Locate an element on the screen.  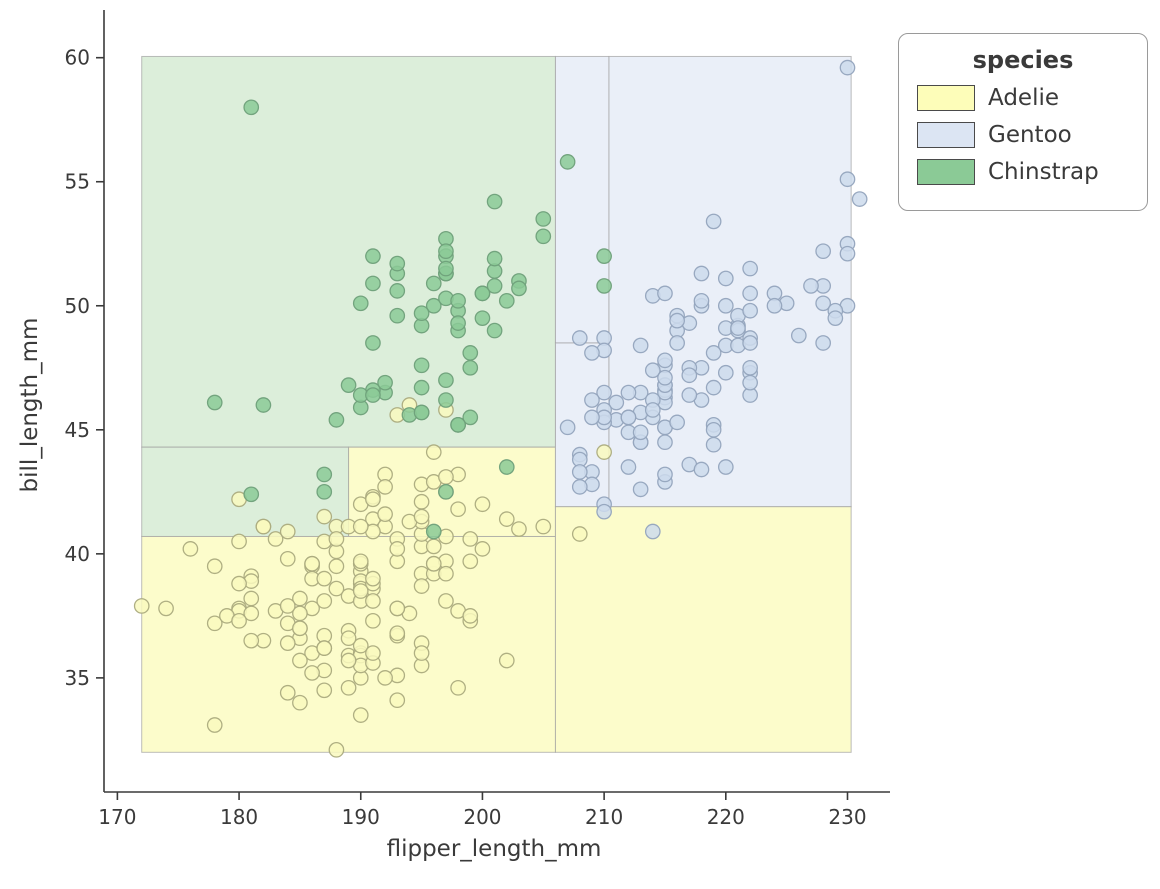
legend: species Adelie Gentoo Chinstrap is located at coordinates (1023, 122).